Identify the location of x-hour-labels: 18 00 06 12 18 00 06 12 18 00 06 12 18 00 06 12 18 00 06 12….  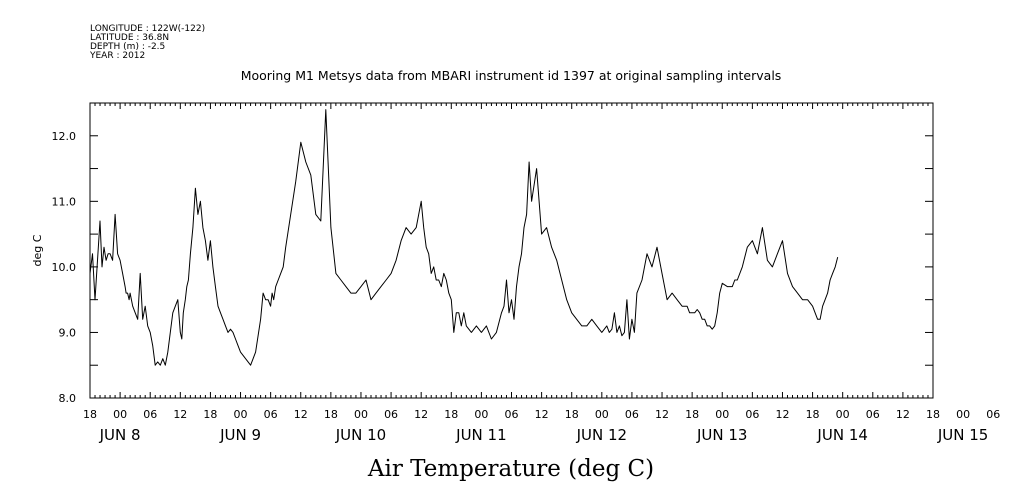
(541, 414).